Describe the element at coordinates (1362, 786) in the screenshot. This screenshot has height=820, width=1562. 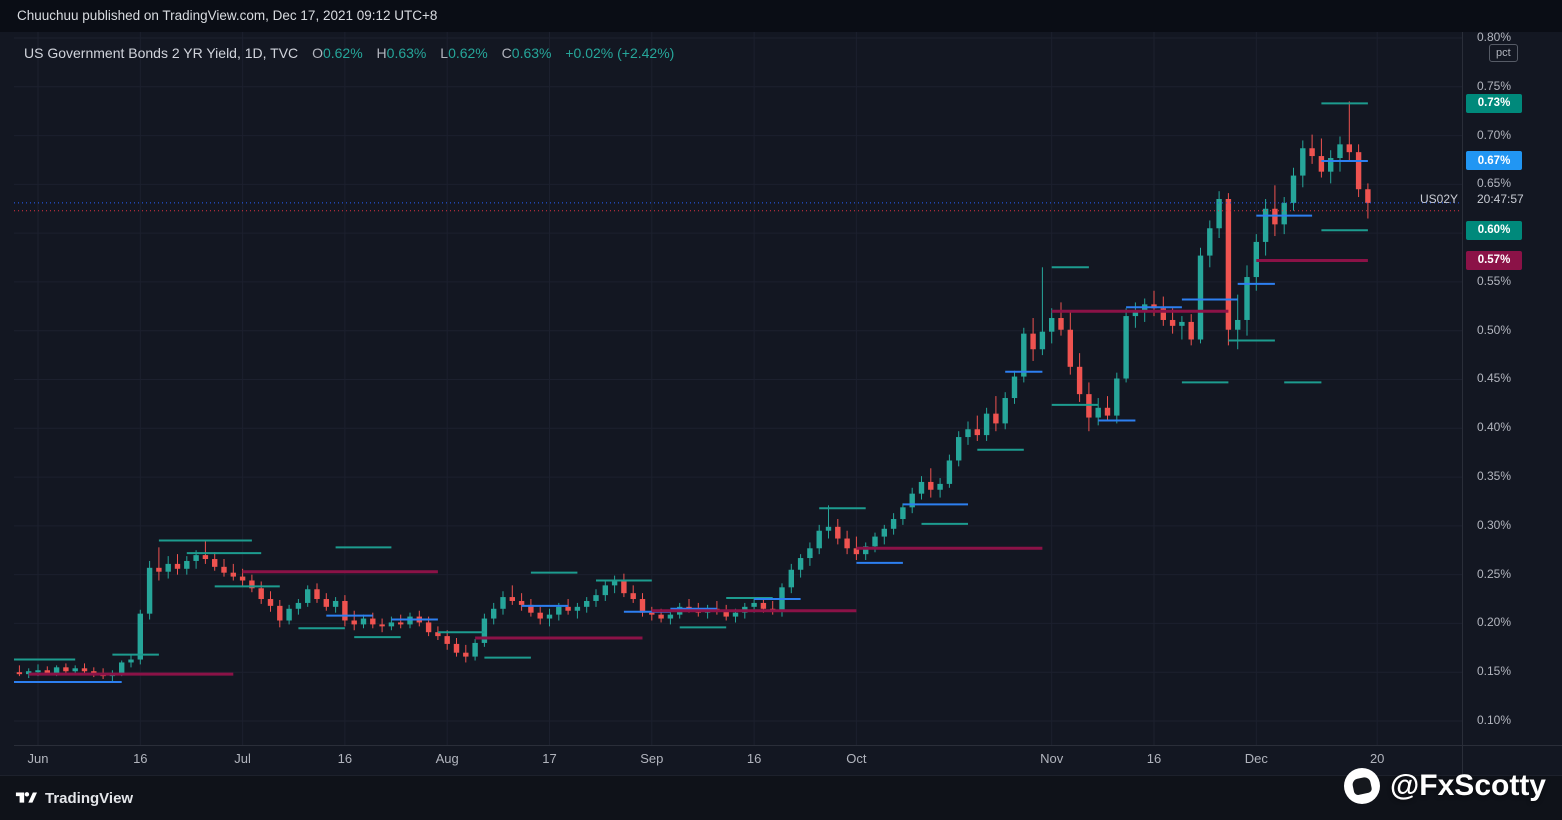
I see `fist-icon` at that location.